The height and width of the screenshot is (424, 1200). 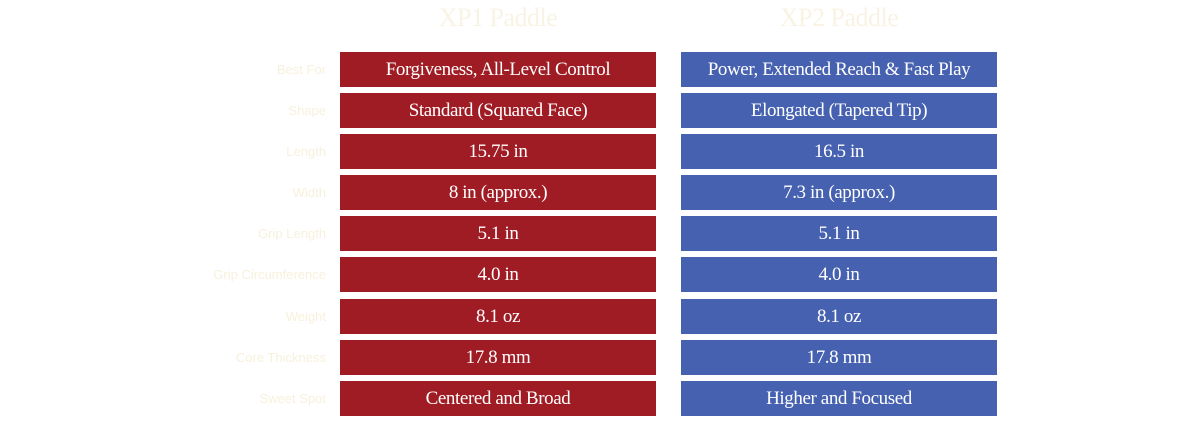 What do you see at coordinates (498, 110) in the screenshot?
I see `xp1-value-cell: Standard (Squared Face)` at bounding box center [498, 110].